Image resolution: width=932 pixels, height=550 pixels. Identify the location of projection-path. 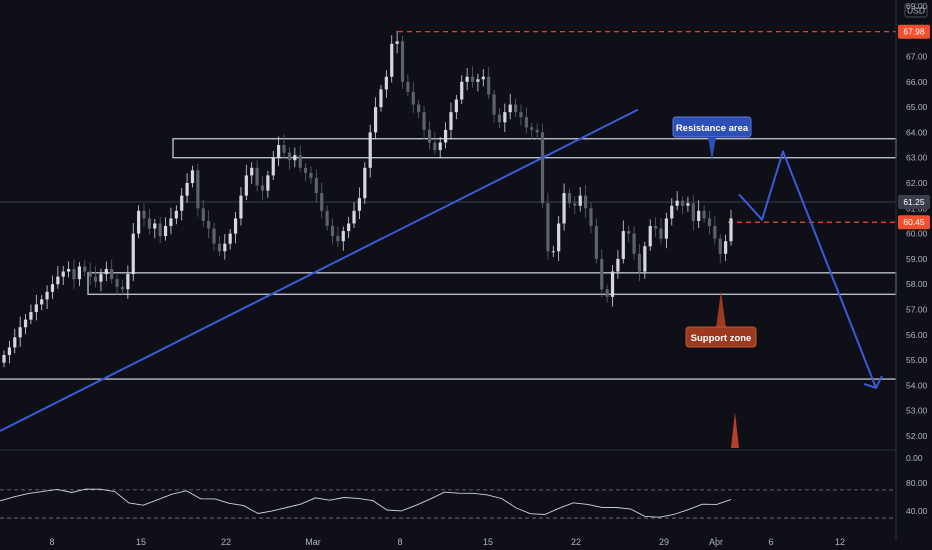
(807, 269).